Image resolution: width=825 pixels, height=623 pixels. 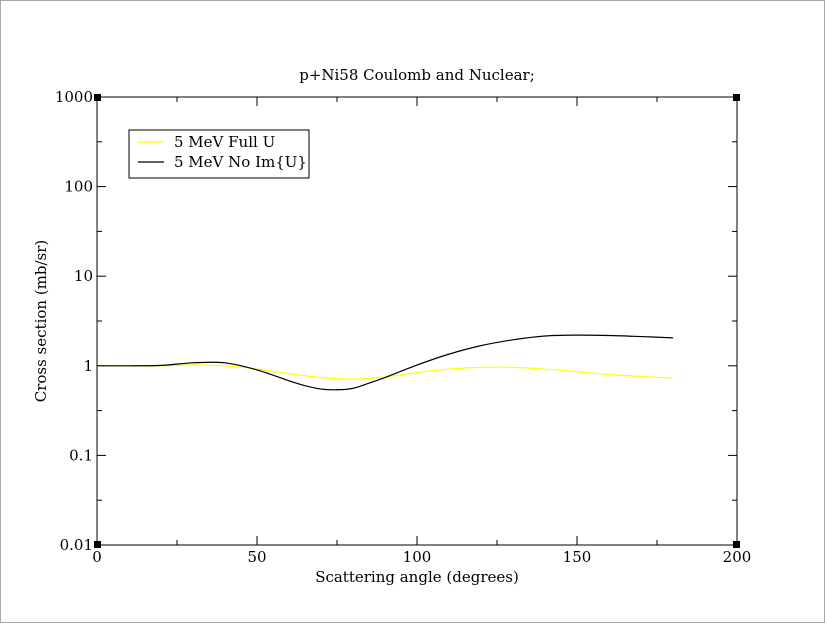 I want to click on y-tick-label: 1, so click(x=88, y=366).